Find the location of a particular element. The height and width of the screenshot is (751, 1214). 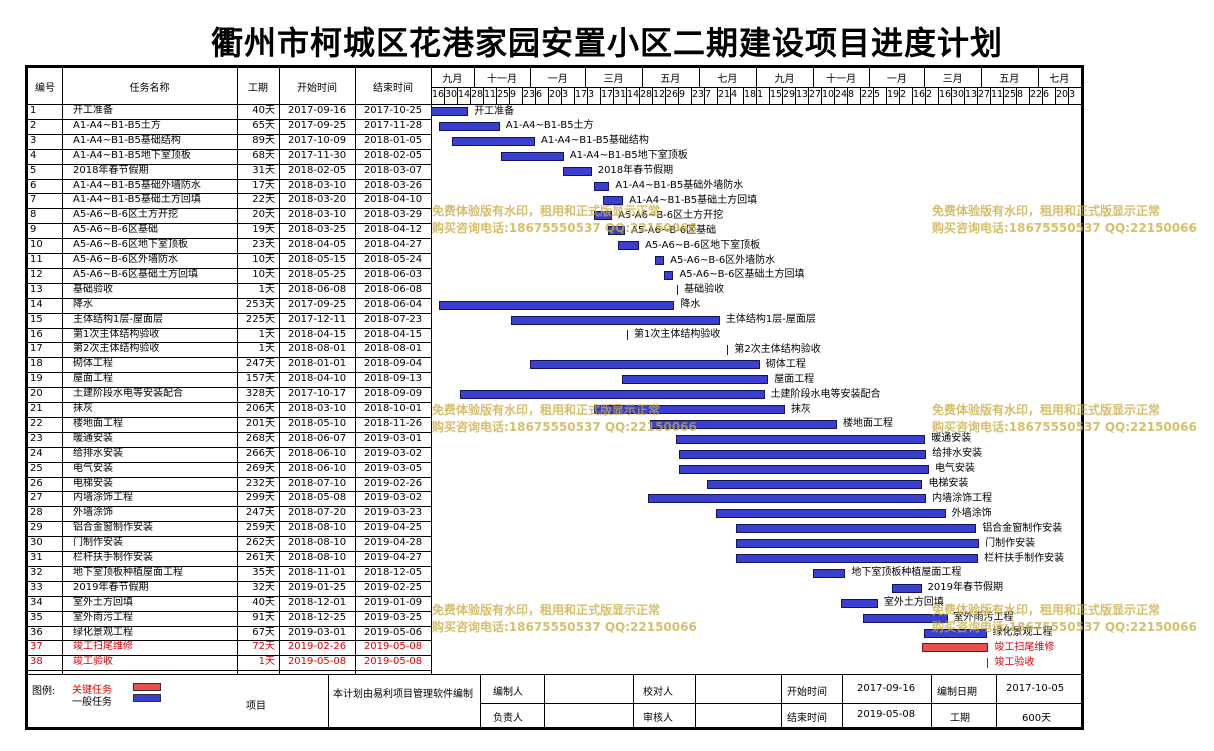

timescale-day: 5 is located at coordinates (877, 94).